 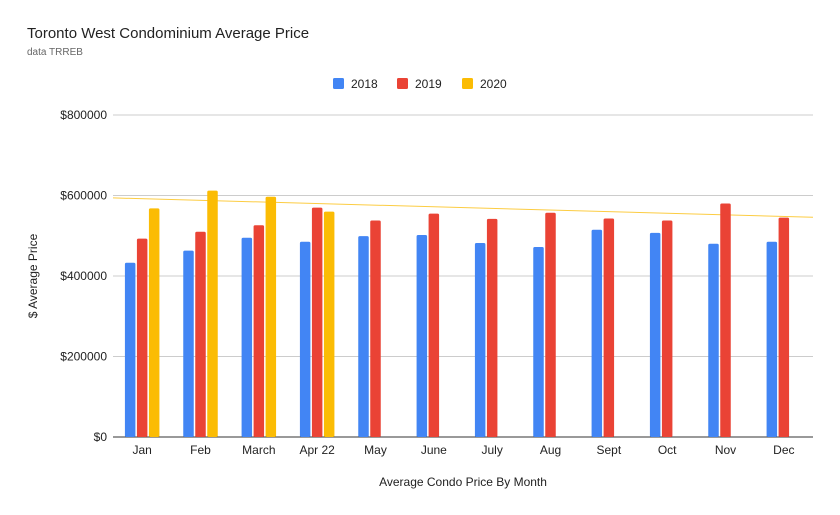 What do you see at coordinates (538, 342) in the screenshot?
I see `bar-2018-aug` at bounding box center [538, 342].